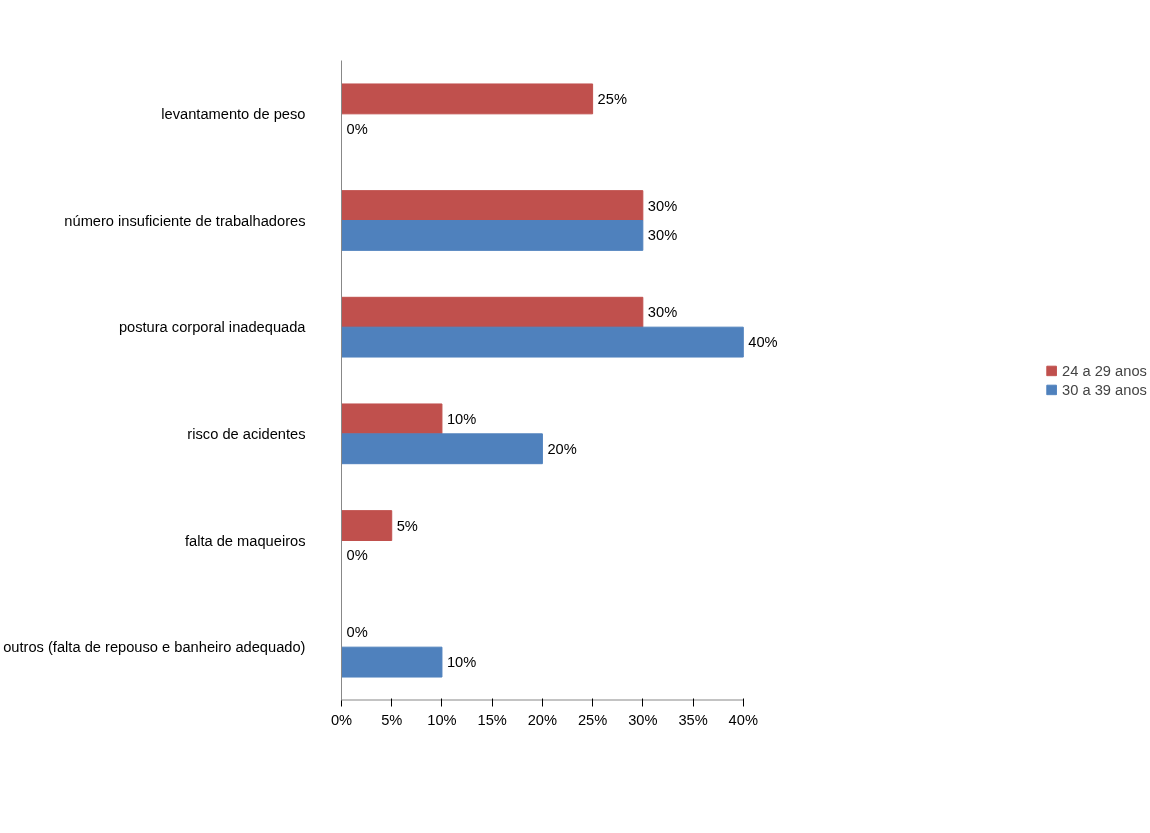 This screenshot has height=833, width=1150. What do you see at coordinates (245, 540) in the screenshot?
I see `y-tick-label: falta de maqueiros` at bounding box center [245, 540].